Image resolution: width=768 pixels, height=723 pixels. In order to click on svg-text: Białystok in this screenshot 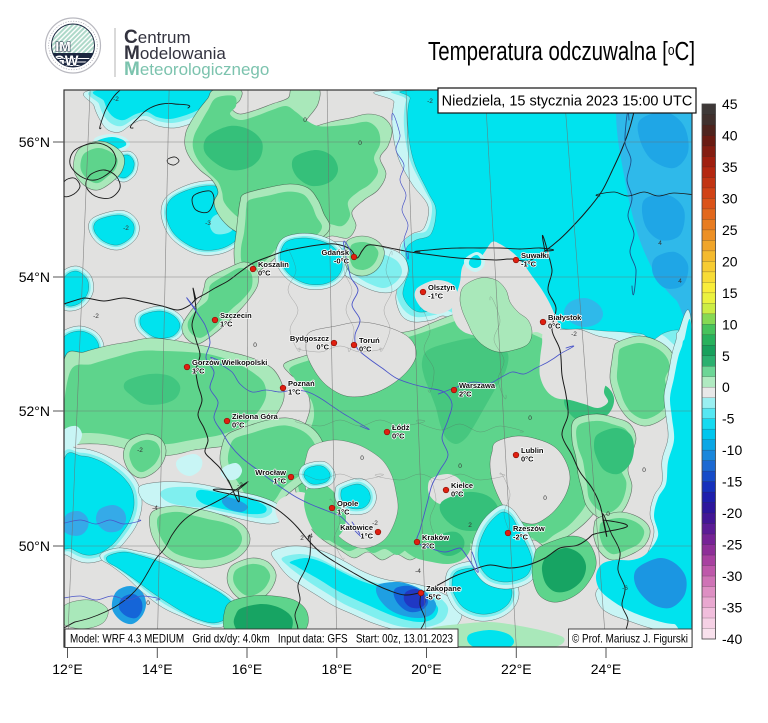, I will do `click(565, 317)`.